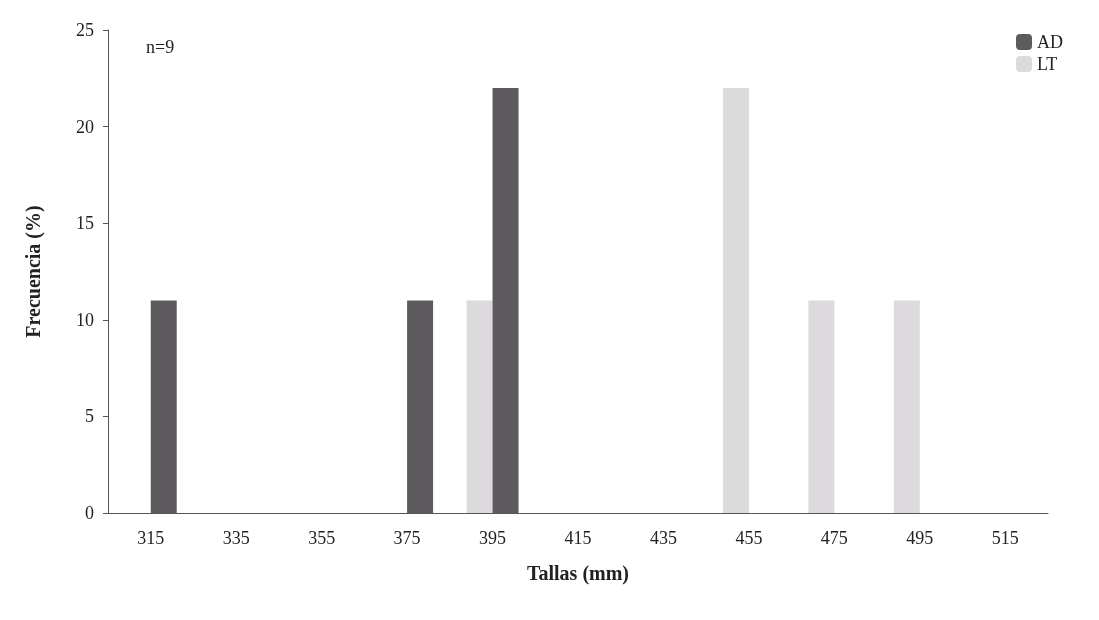 The image size is (1099, 620). What do you see at coordinates (322, 538) in the screenshot?
I see `x-tick-label: 355` at bounding box center [322, 538].